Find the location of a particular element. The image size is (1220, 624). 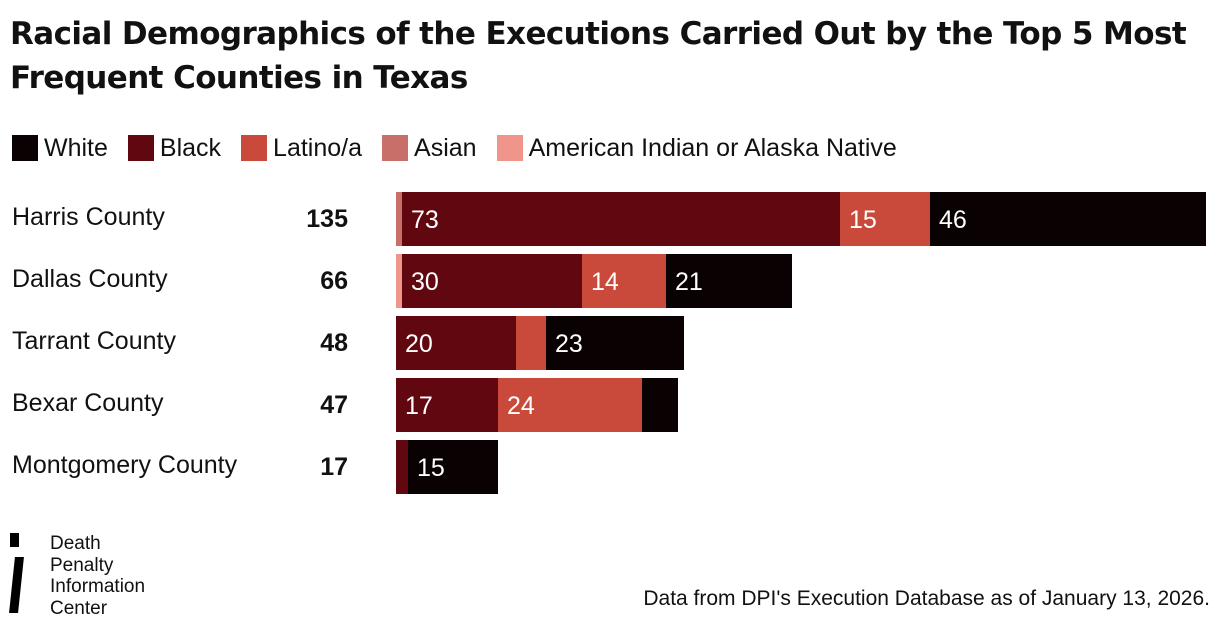

category-label-tarrant: Tarrant County is located at coordinates (94, 341).